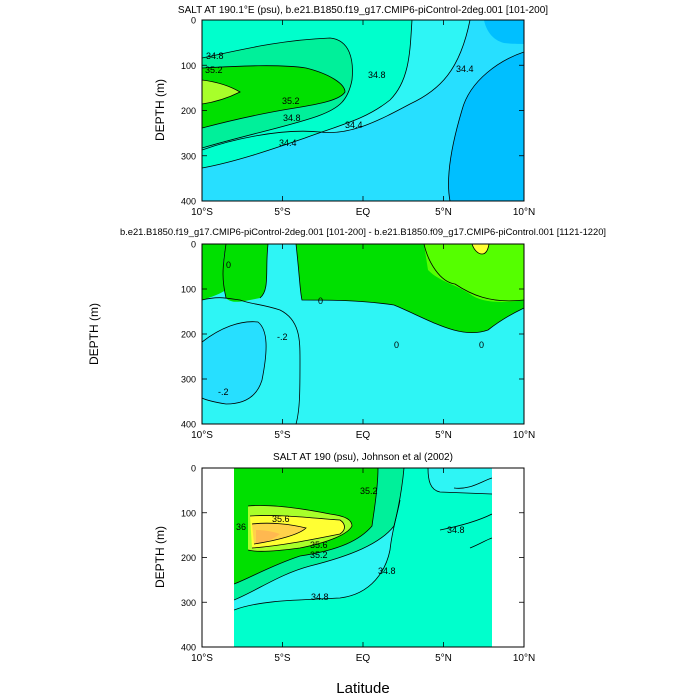 This screenshot has width=700, height=700. I want to click on y-tick-label-1-2: 200, so click(188, 111).